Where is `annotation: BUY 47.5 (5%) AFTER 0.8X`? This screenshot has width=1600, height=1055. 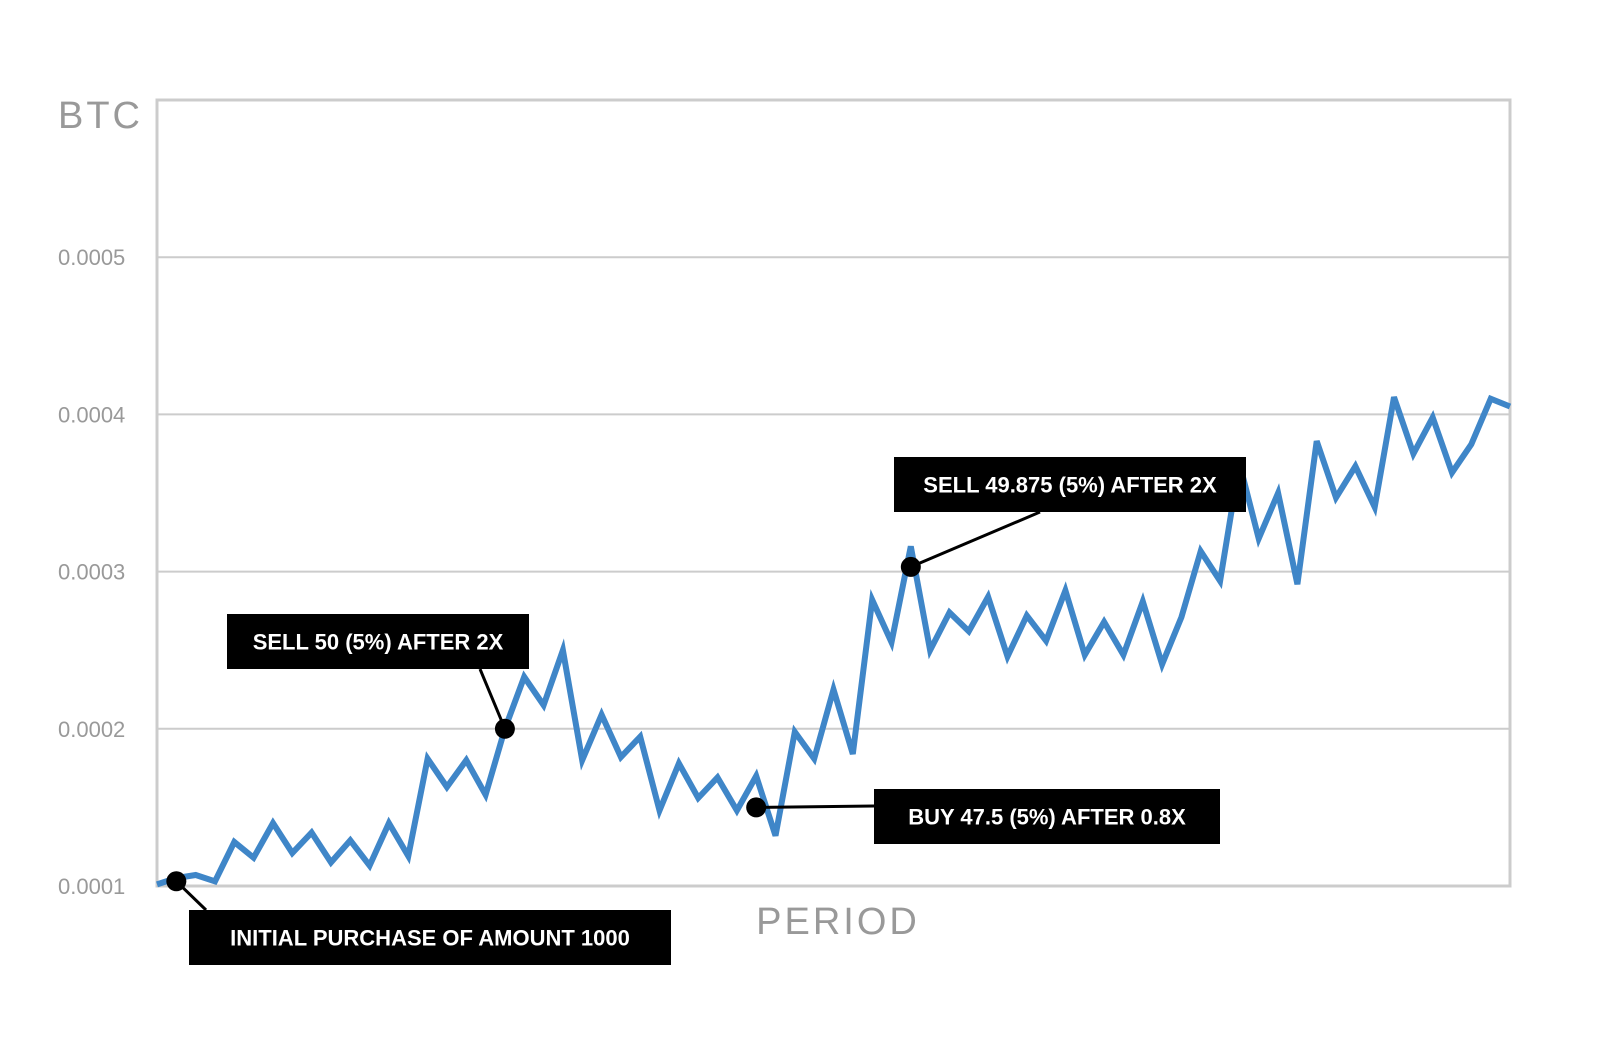
annotation: BUY 47.5 (5%) AFTER 0.8X is located at coordinates (983, 816).